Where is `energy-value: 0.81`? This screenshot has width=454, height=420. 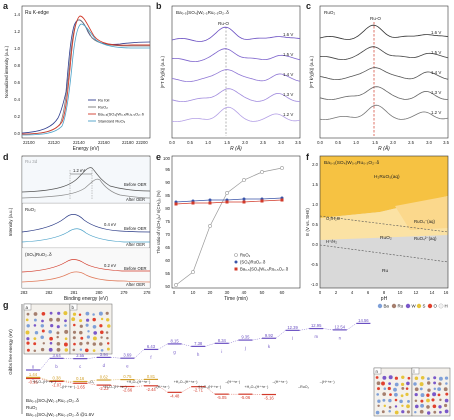
energy-value: 0.81 is located at coordinates (151, 376).